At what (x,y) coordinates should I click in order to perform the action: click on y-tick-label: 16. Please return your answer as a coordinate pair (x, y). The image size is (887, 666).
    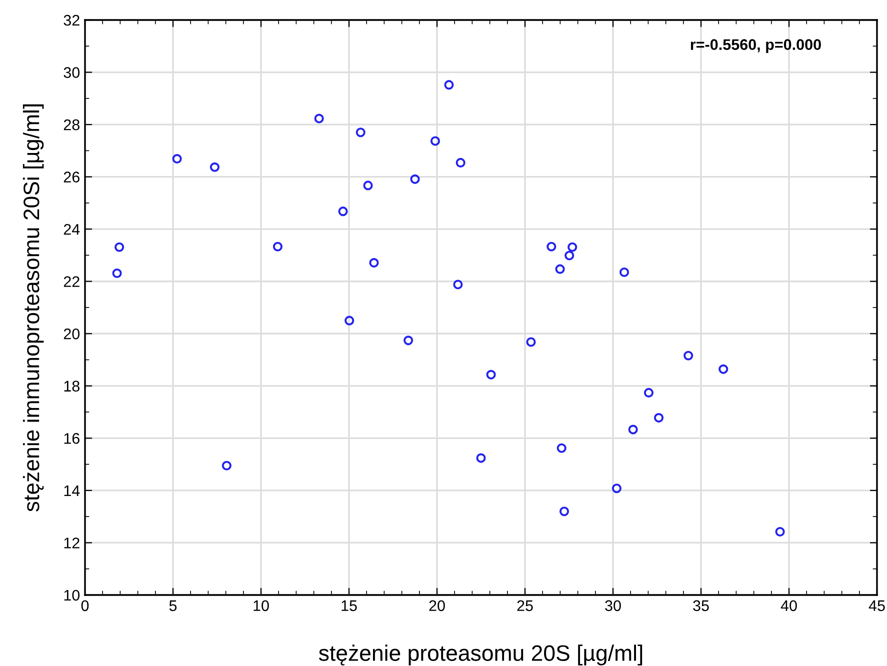
    Looking at the image, I should click on (72, 438).